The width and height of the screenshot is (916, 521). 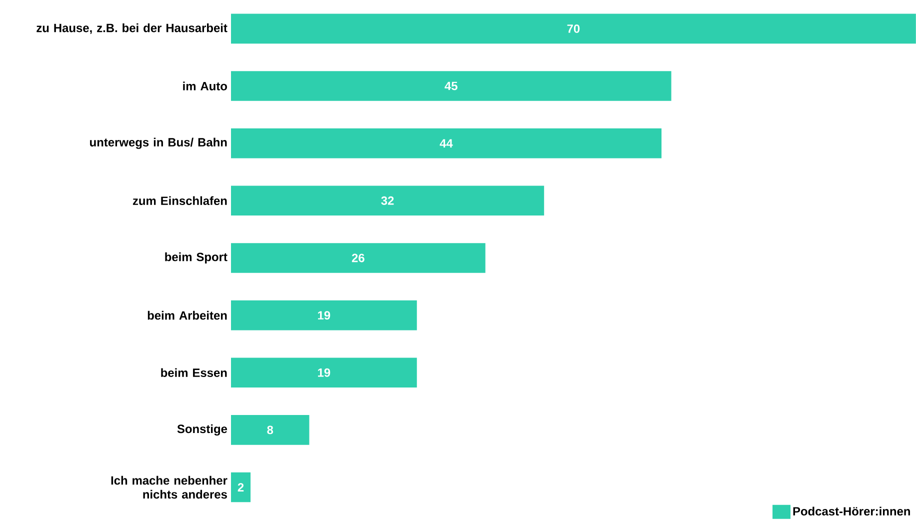 I want to click on data-label: 8, so click(x=270, y=430).